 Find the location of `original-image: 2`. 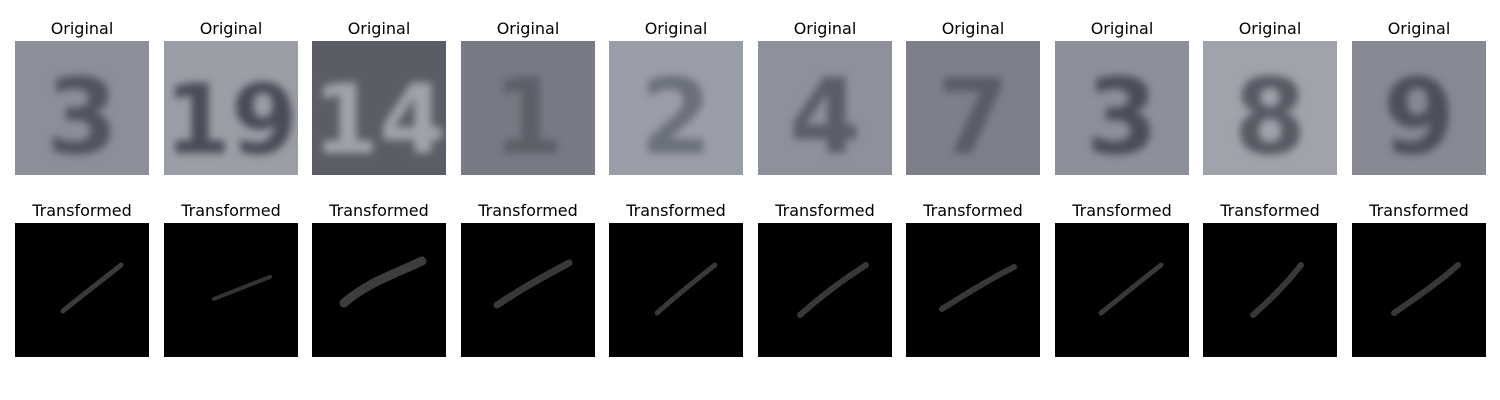

original-image: 2 is located at coordinates (676, 108).